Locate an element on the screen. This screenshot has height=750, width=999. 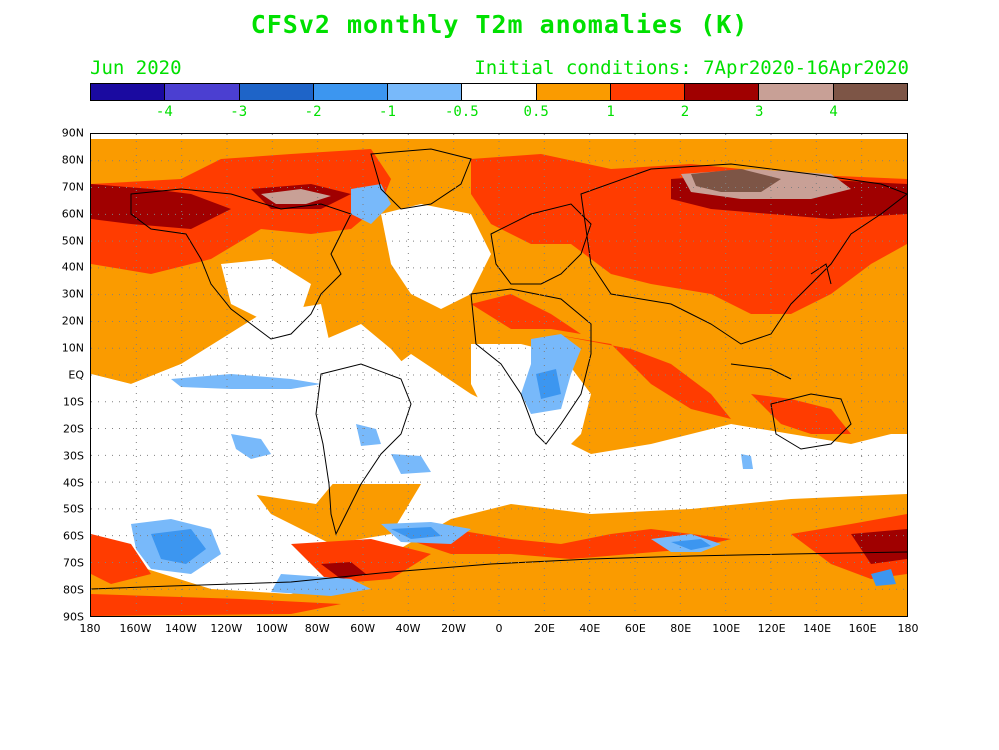
colorbar-tick-label: -0.5 is located at coordinates (461, 112).